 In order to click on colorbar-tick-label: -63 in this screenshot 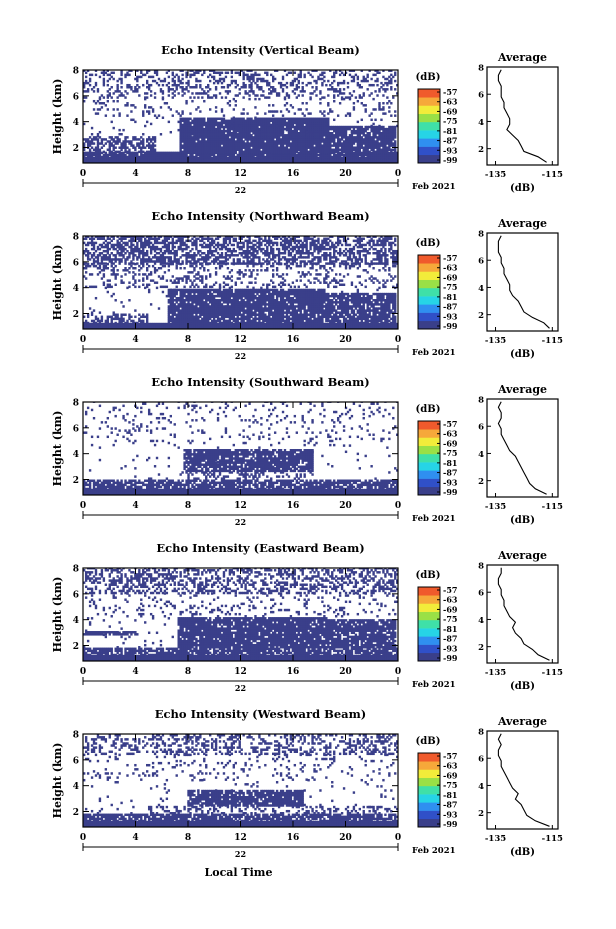, I will do `click(450, 102)`.